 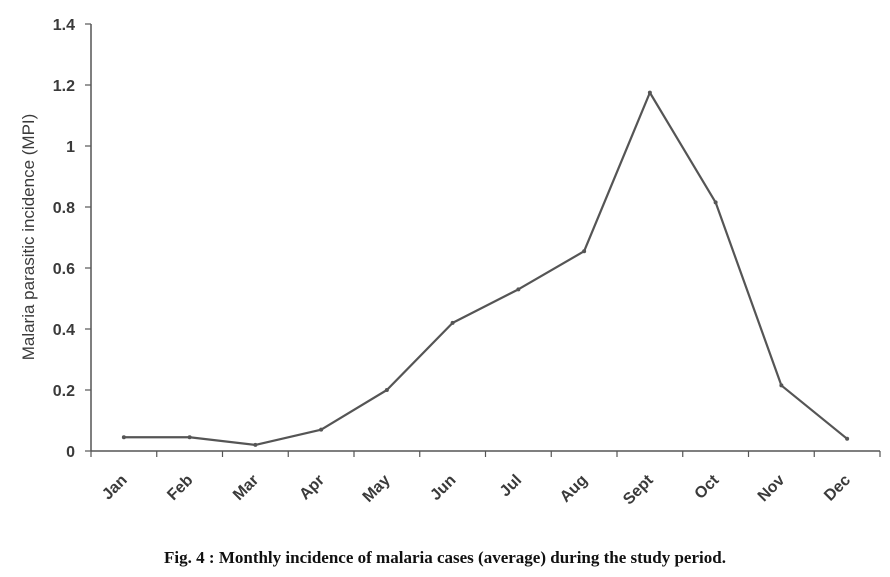 What do you see at coordinates (70, 452) in the screenshot?
I see `y-tick-label: 0` at bounding box center [70, 452].